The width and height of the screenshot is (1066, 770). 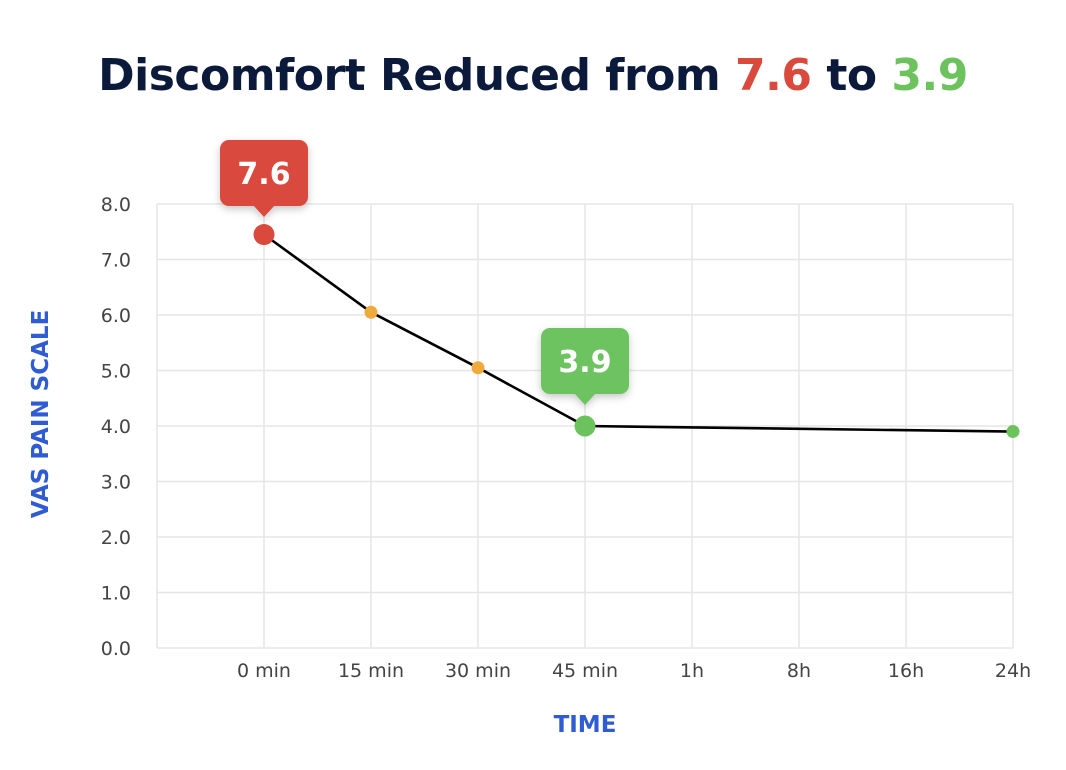 What do you see at coordinates (634, 671) in the screenshot?
I see `x-axis-ticks: 0 min 15 min 30 min 45 min 1h 8h 16h 24h` at bounding box center [634, 671].